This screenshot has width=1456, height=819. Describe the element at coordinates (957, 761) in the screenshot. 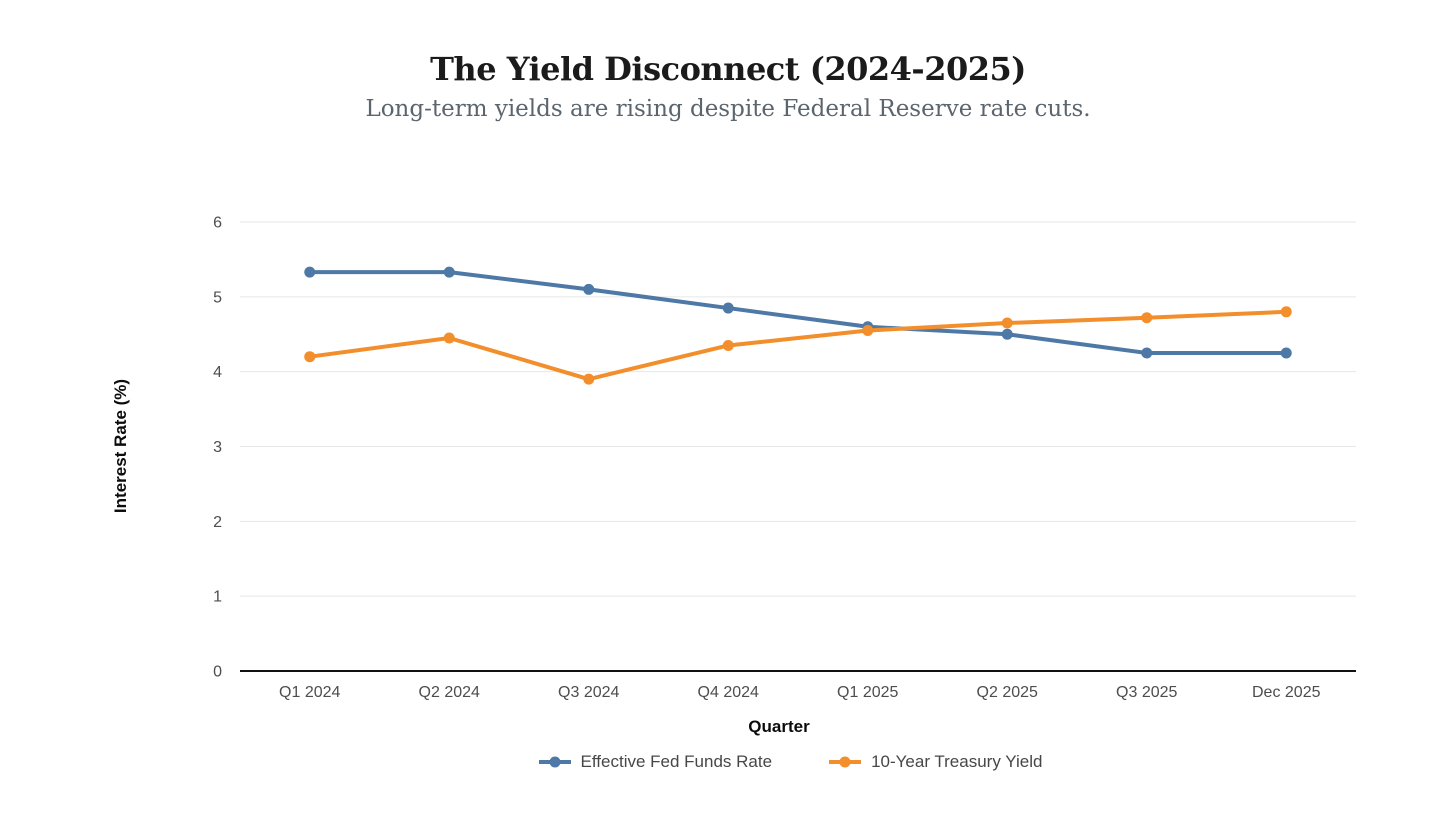

I see `legend-label: 10-Year Treasury Yield` at that location.